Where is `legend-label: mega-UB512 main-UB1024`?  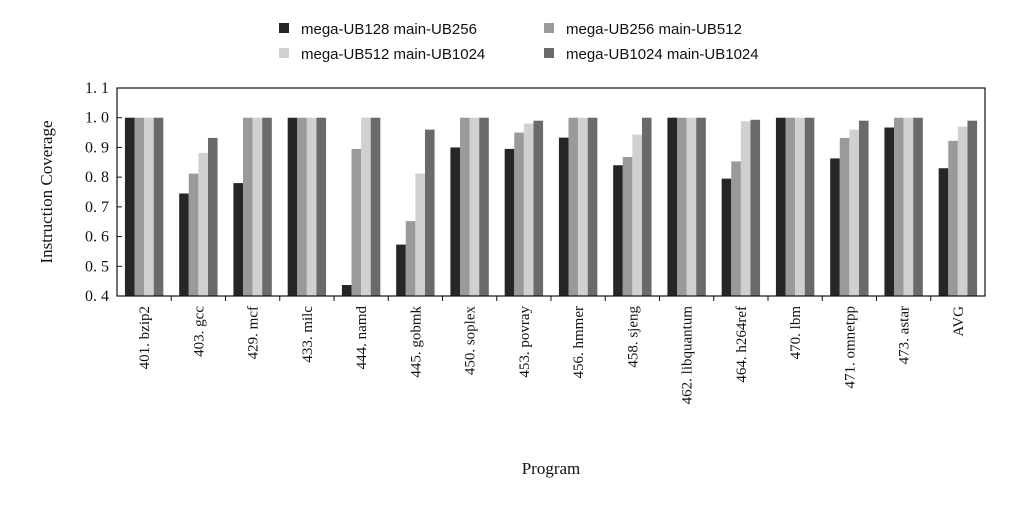
legend-label: mega-UB512 main-UB1024 is located at coordinates (393, 54).